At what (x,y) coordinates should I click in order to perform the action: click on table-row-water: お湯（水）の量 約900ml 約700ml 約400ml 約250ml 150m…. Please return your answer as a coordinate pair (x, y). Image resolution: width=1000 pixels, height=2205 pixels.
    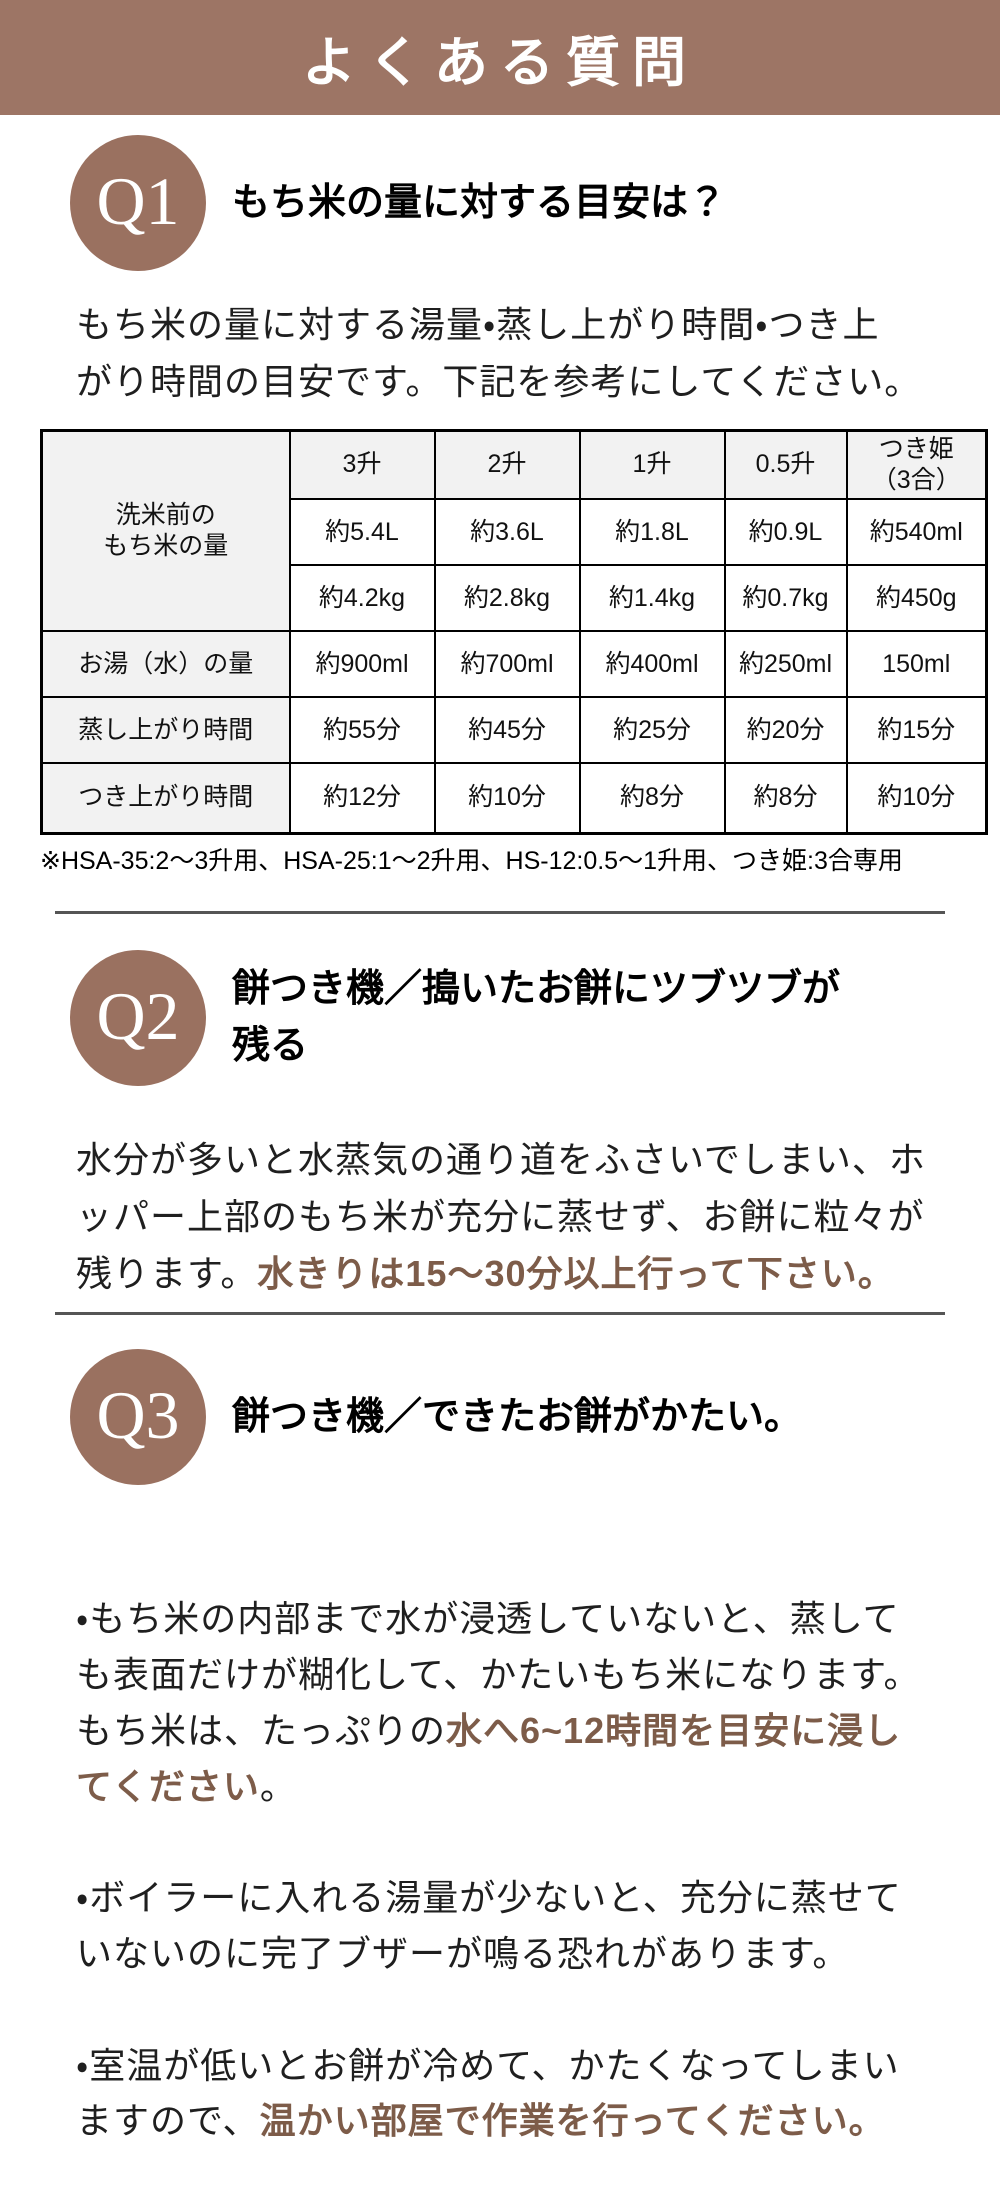
    Looking at the image, I should click on (514, 664).